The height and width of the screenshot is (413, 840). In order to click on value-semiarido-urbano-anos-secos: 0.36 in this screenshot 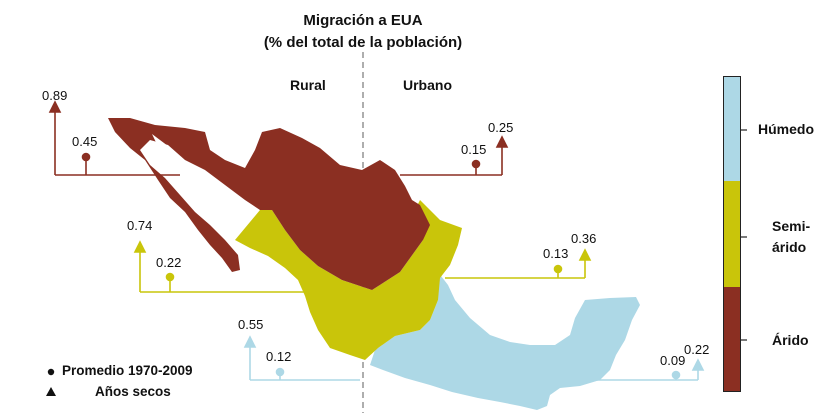, I will do `click(584, 238)`.